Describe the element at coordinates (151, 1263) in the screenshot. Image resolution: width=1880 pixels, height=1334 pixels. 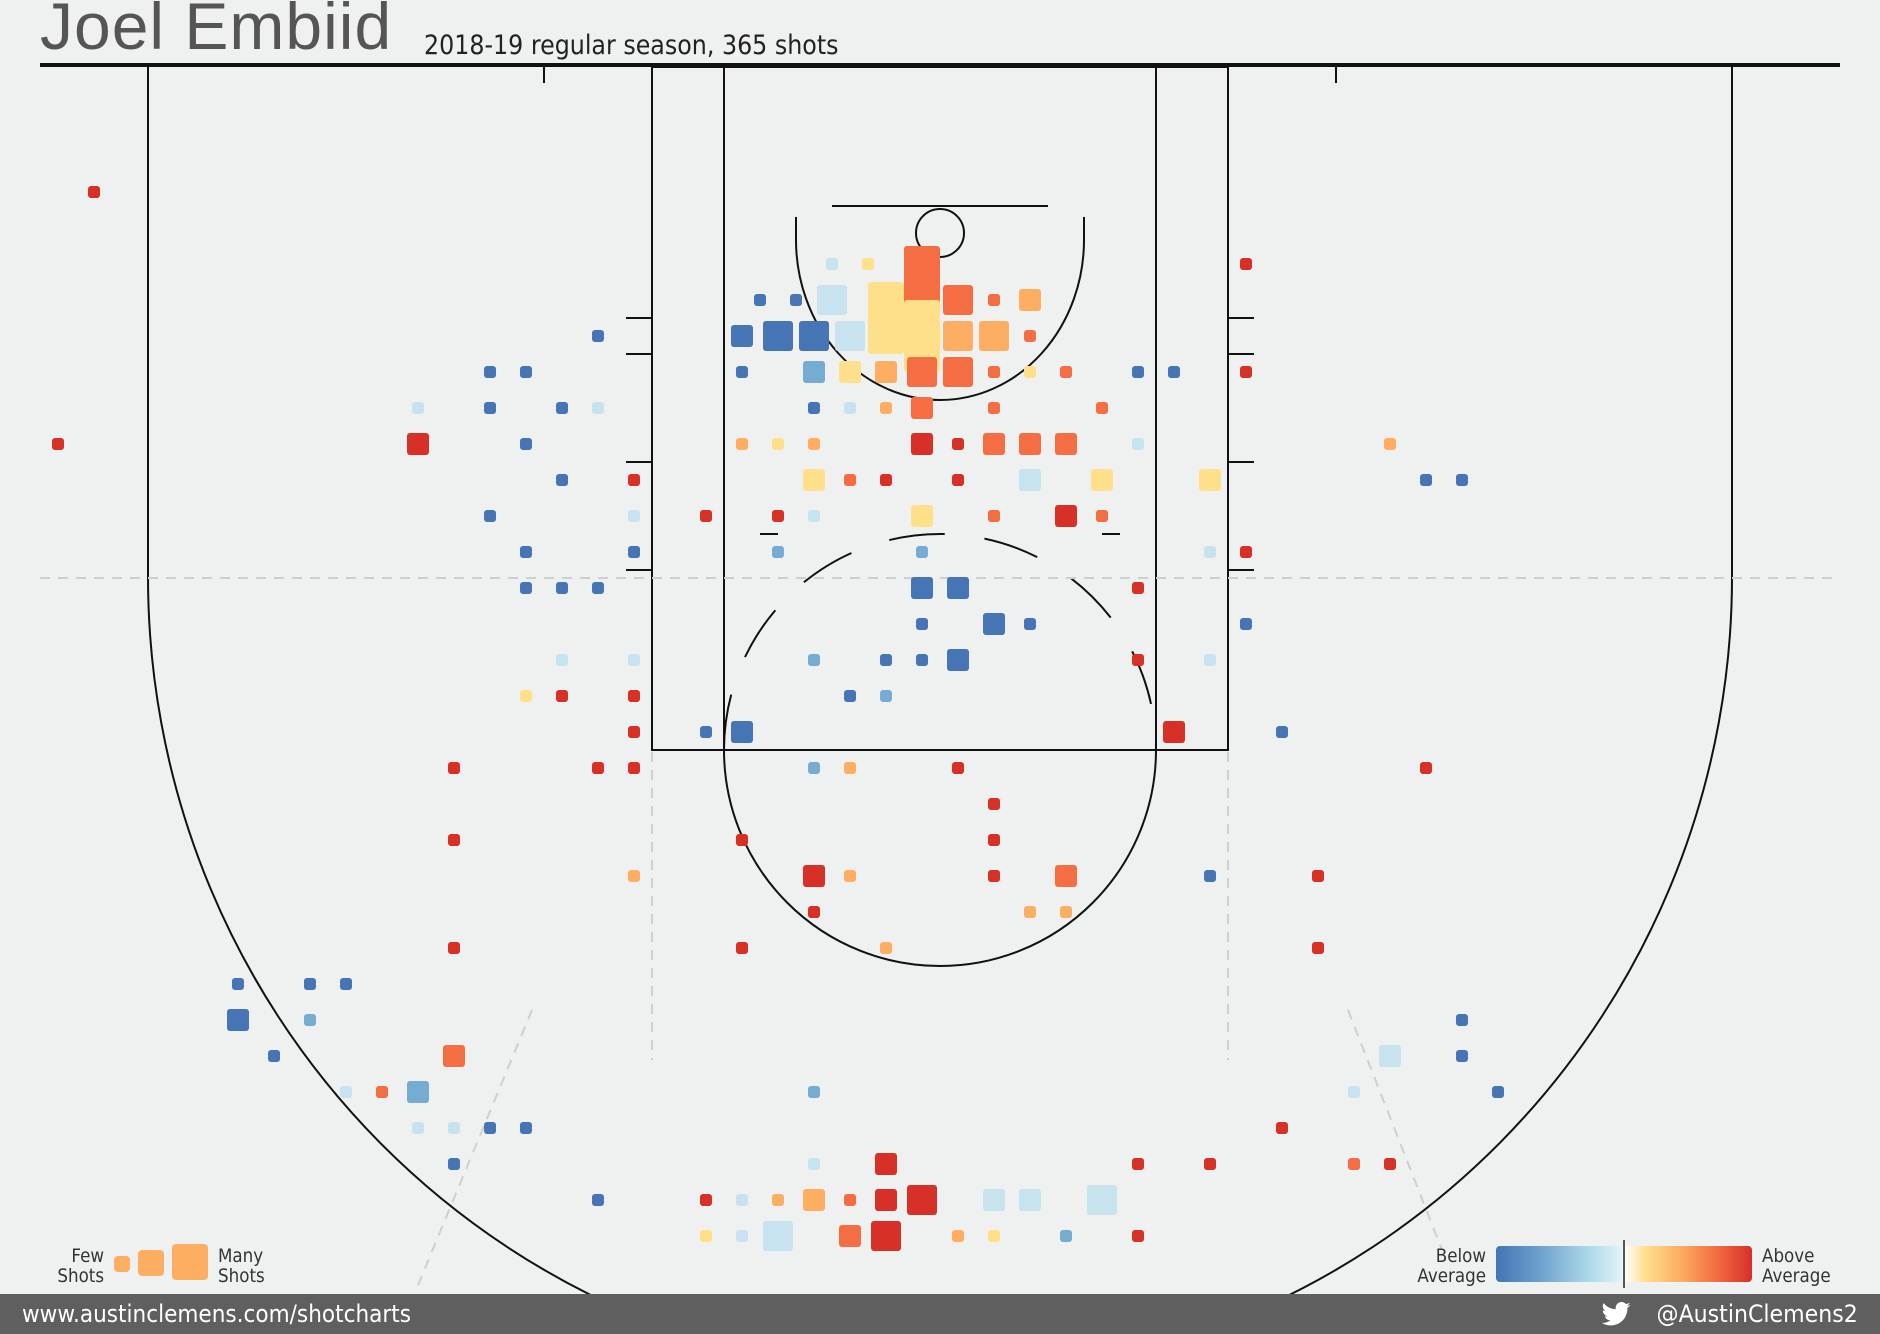
I see `legend-size-medium` at that location.